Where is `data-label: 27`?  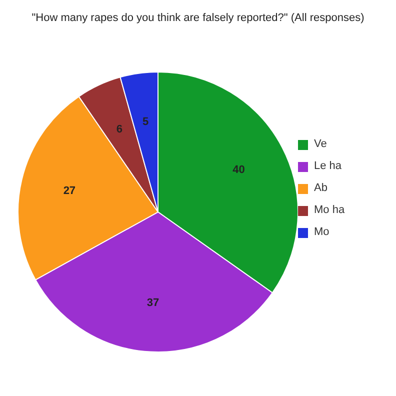
data-label: 27 is located at coordinates (69, 191).